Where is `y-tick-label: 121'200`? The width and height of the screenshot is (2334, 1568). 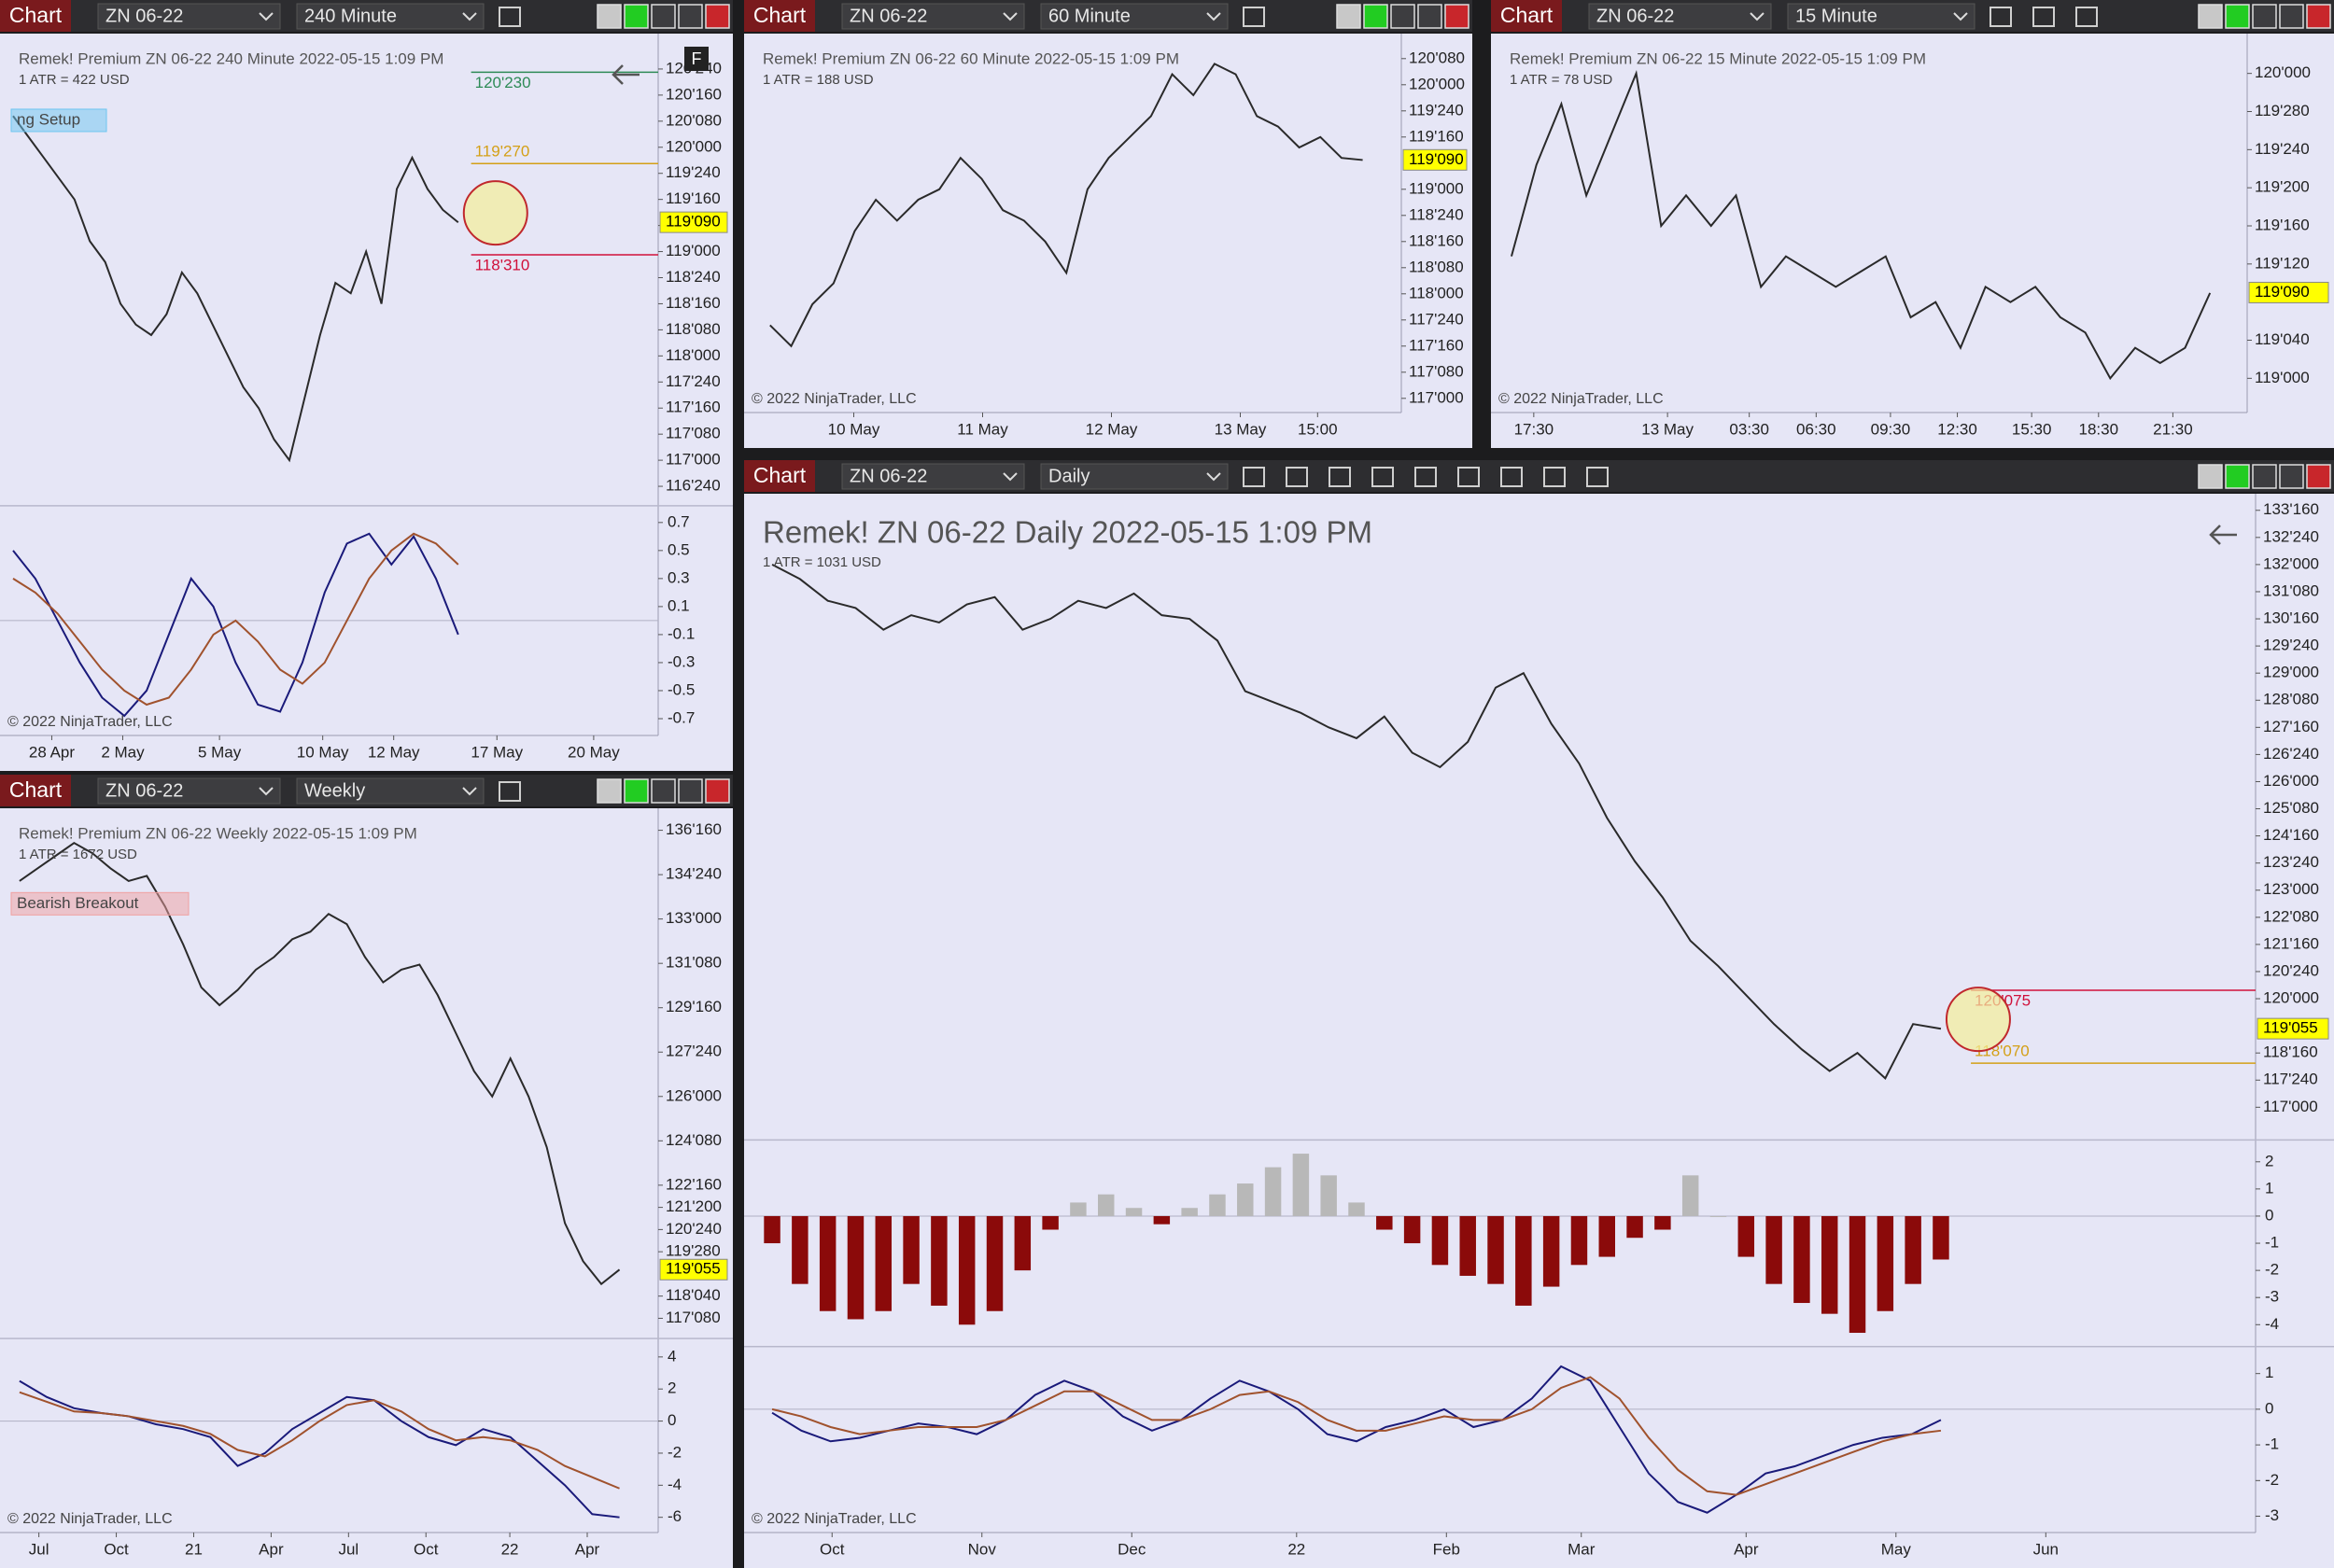
y-tick-label: 121'200 is located at coordinates (694, 1206).